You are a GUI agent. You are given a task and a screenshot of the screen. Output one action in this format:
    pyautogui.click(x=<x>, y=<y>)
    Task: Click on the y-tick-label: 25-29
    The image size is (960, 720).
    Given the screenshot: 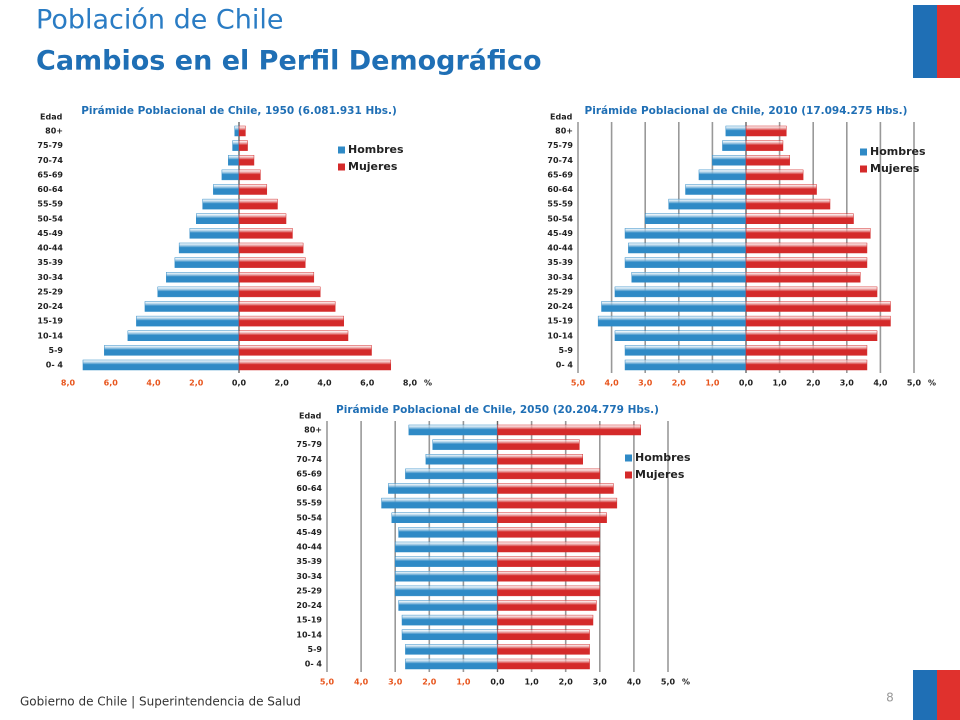 What is the action you would take?
    pyautogui.click(x=560, y=291)
    